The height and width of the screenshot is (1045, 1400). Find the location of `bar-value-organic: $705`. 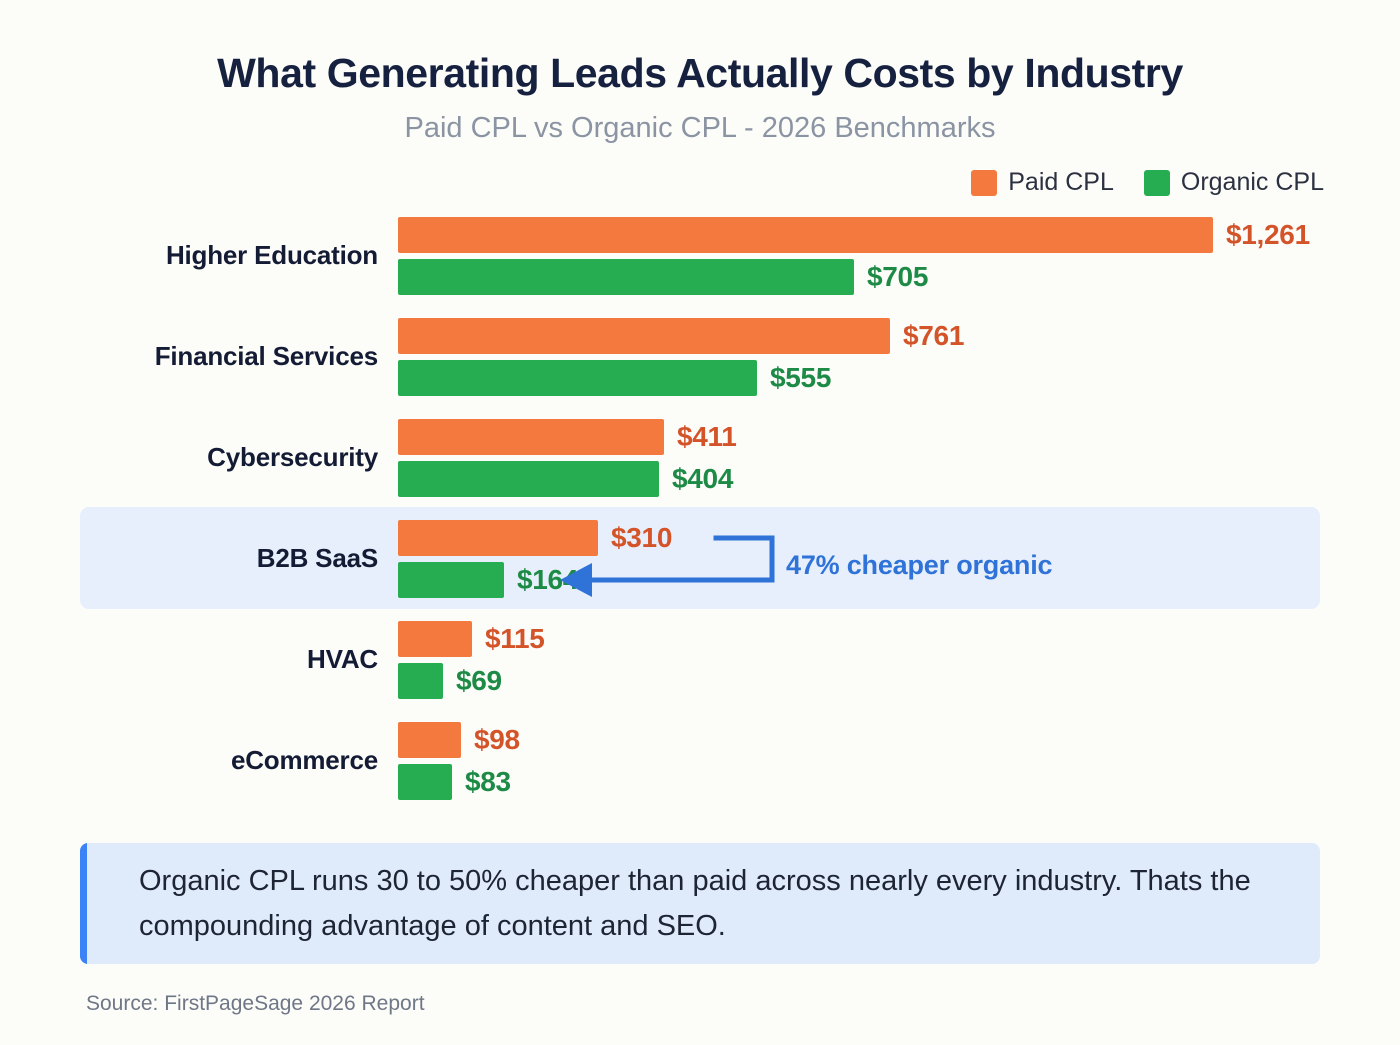

bar-value-organic: $705 is located at coordinates (898, 276).